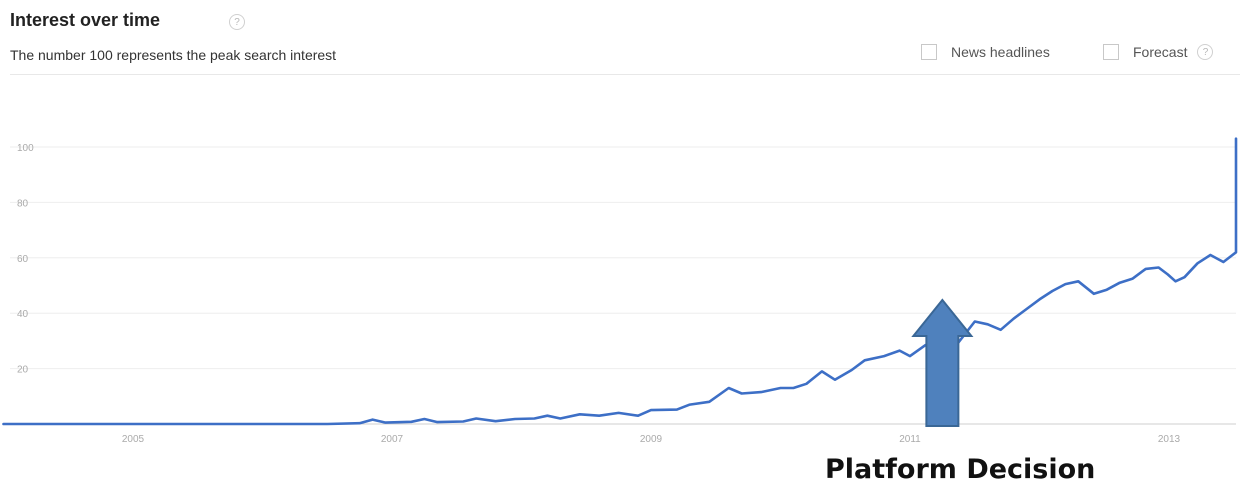 This screenshot has height=486, width=1241. Describe the element at coordinates (23, 370) in the screenshot. I see `y-tick-label: 20` at that location.